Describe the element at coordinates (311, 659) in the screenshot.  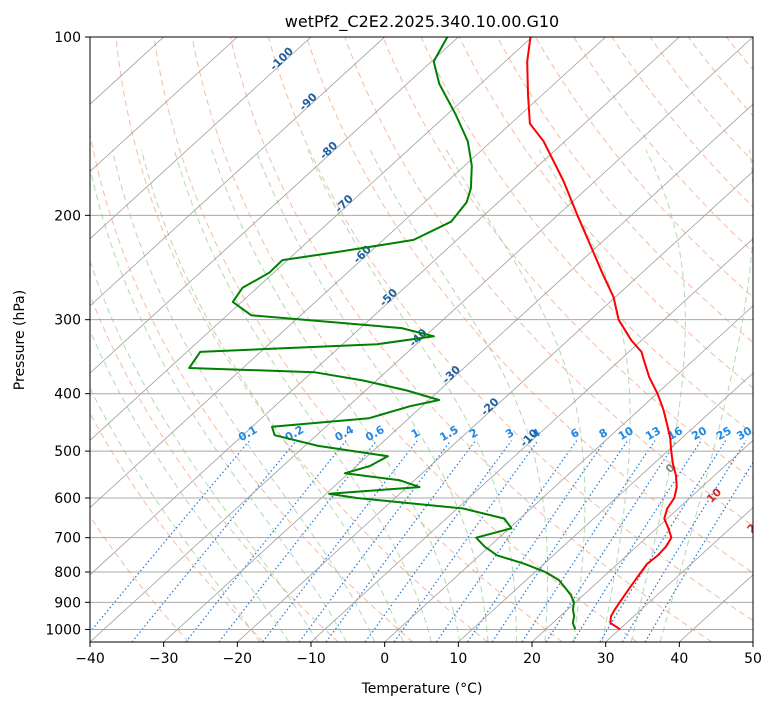
I see `x-tick-label: −10` at that location.